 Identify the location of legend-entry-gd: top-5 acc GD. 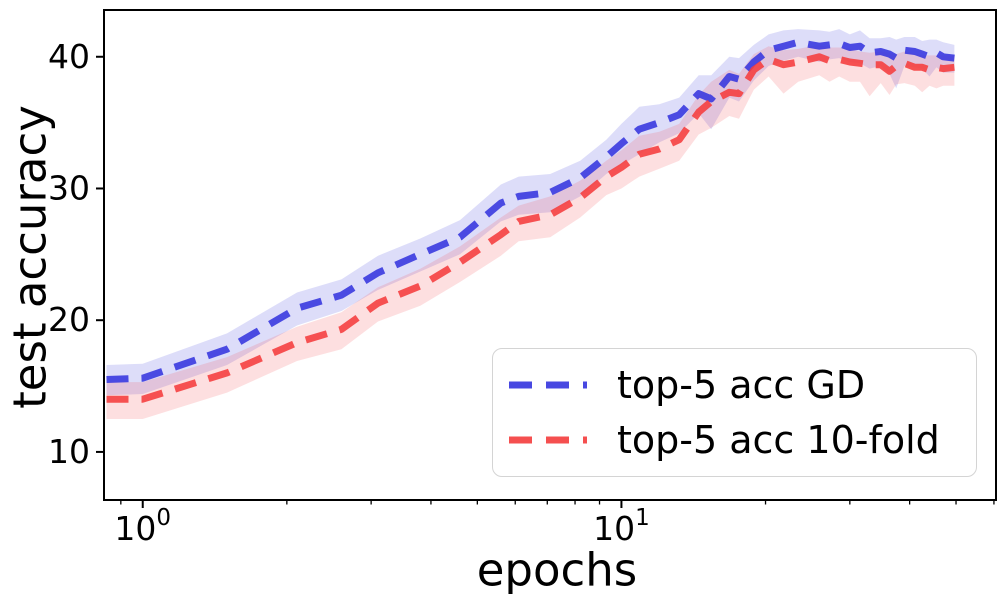
(742, 385).